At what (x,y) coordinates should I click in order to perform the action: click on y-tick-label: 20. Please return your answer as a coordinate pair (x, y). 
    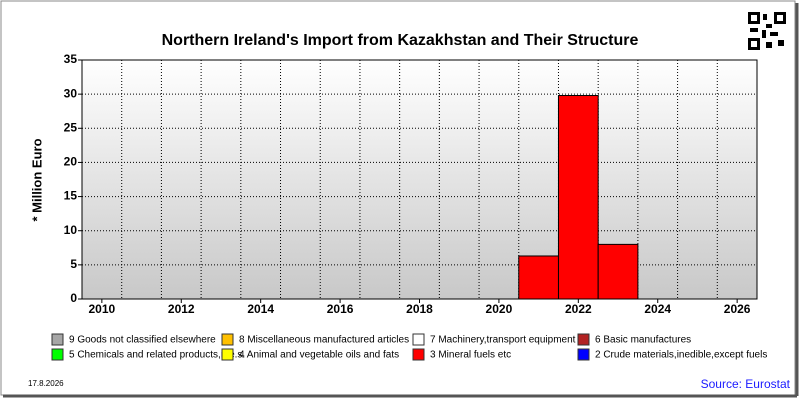
    Looking at the image, I should click on (71, 162).